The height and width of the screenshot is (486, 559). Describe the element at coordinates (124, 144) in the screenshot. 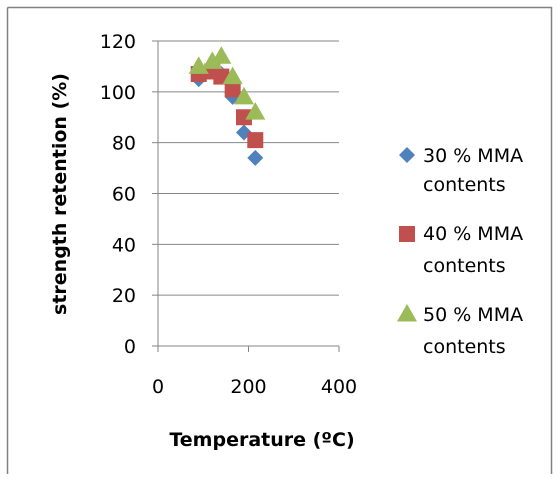

I see `y-tick-label: 80` at that location.